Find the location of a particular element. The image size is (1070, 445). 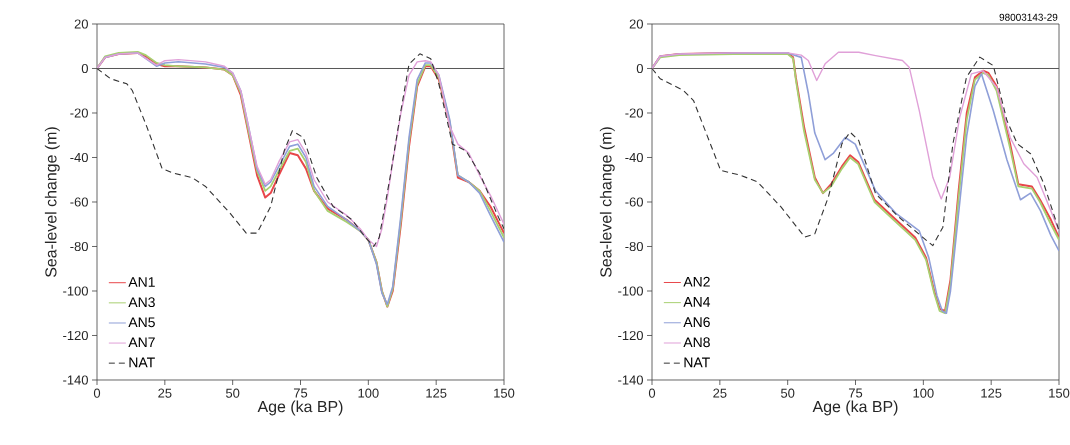

legend-label: AN2 is located at coordinates (696, 281).